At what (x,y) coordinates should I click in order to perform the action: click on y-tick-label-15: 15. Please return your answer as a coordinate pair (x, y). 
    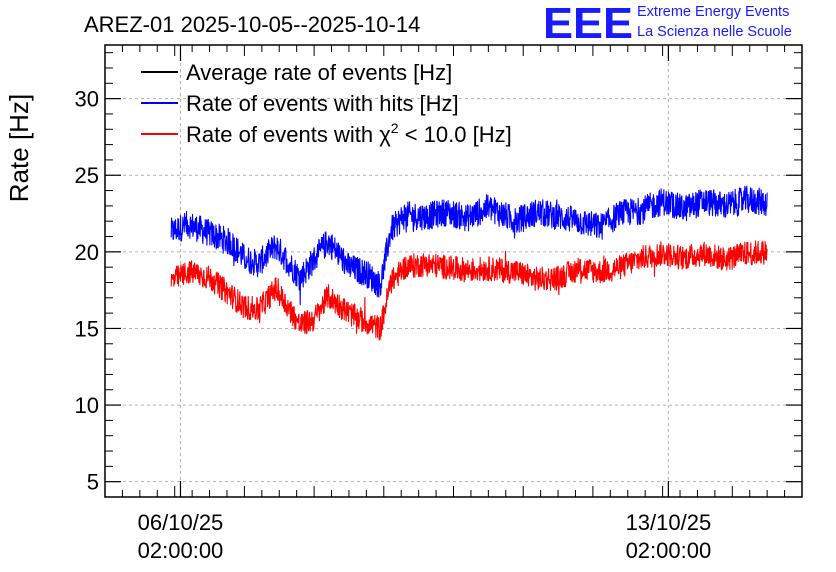
    Looking at the image, I should click on (87, 328).